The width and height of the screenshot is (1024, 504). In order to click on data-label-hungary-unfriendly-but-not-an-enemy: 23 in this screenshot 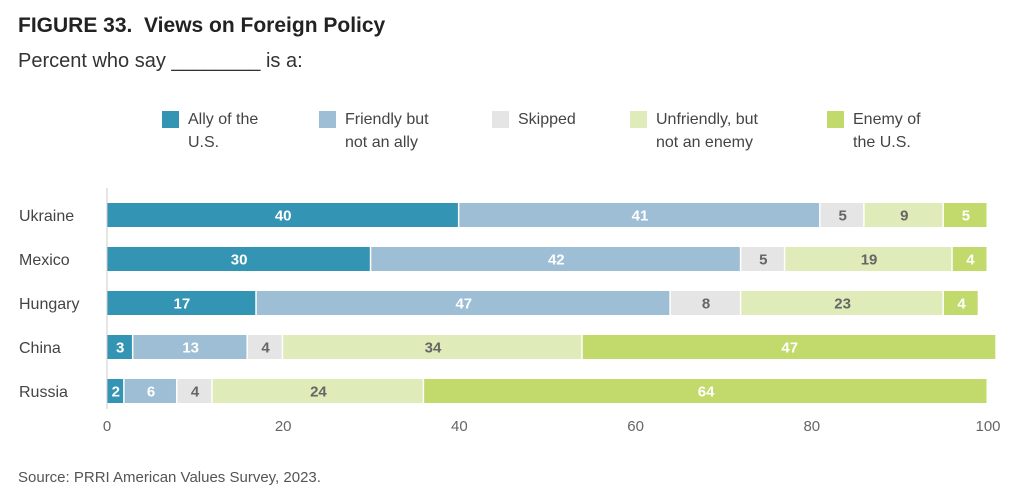, I will do `click(842, 304)`.